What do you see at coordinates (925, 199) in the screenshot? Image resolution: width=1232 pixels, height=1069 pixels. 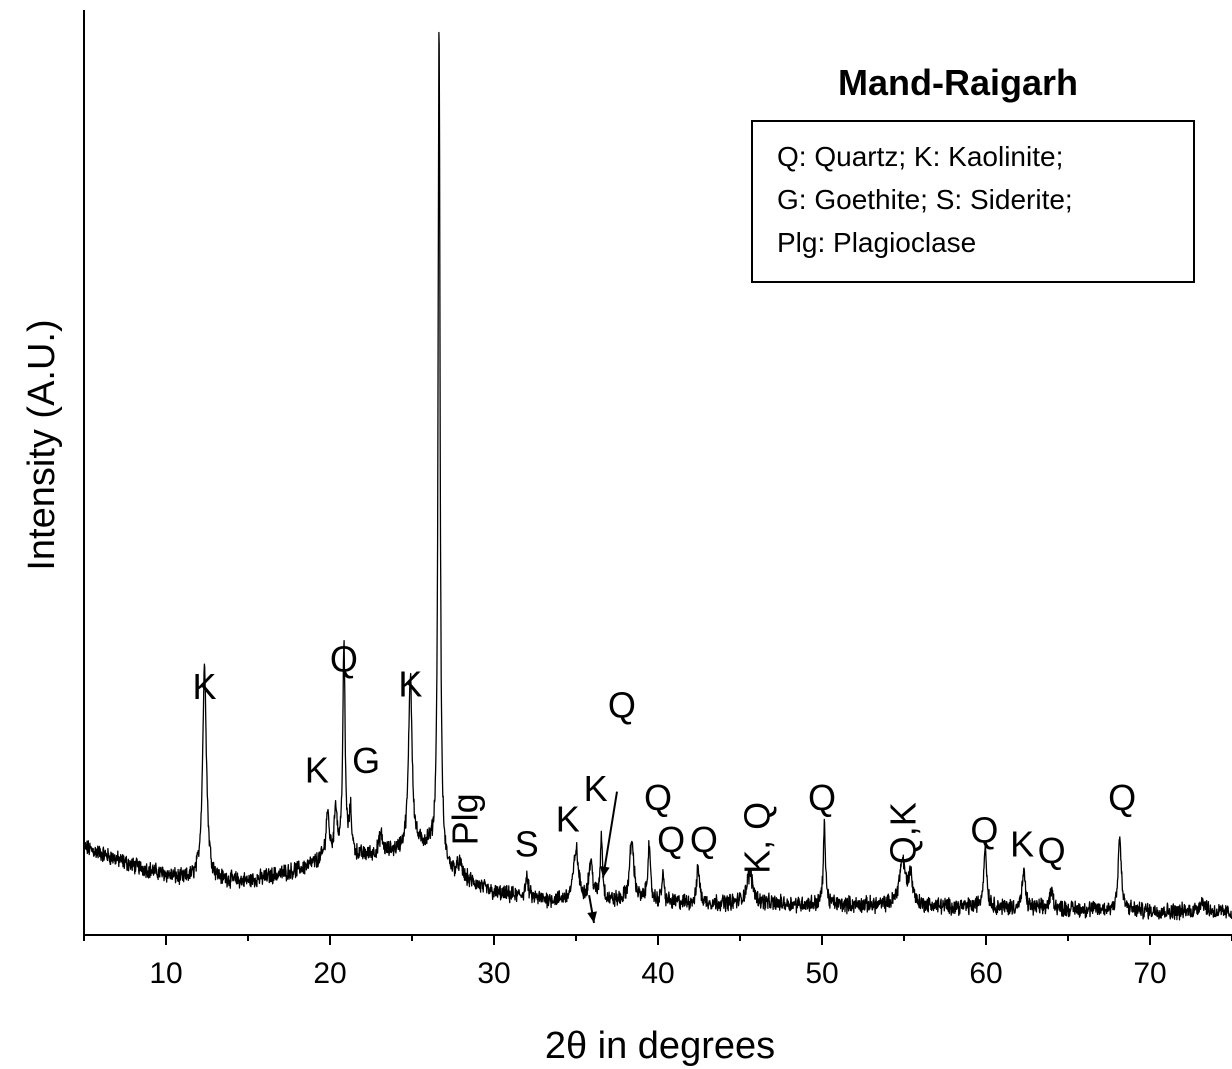 I see `legend-entry: G: Goethite; S: Siderite;` at bounding box center [925, 199].